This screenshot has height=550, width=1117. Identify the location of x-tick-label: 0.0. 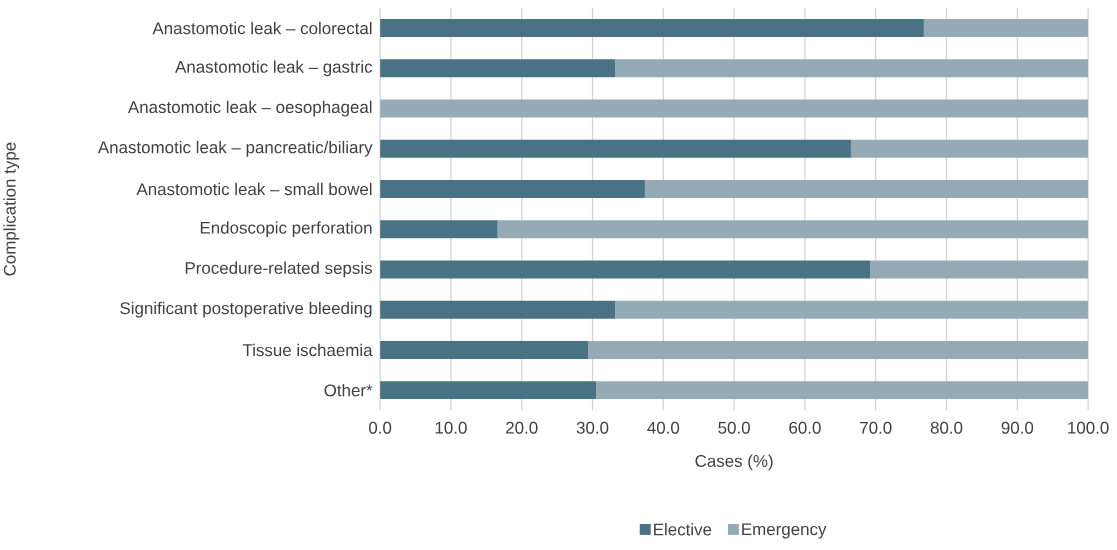
(380, 427).